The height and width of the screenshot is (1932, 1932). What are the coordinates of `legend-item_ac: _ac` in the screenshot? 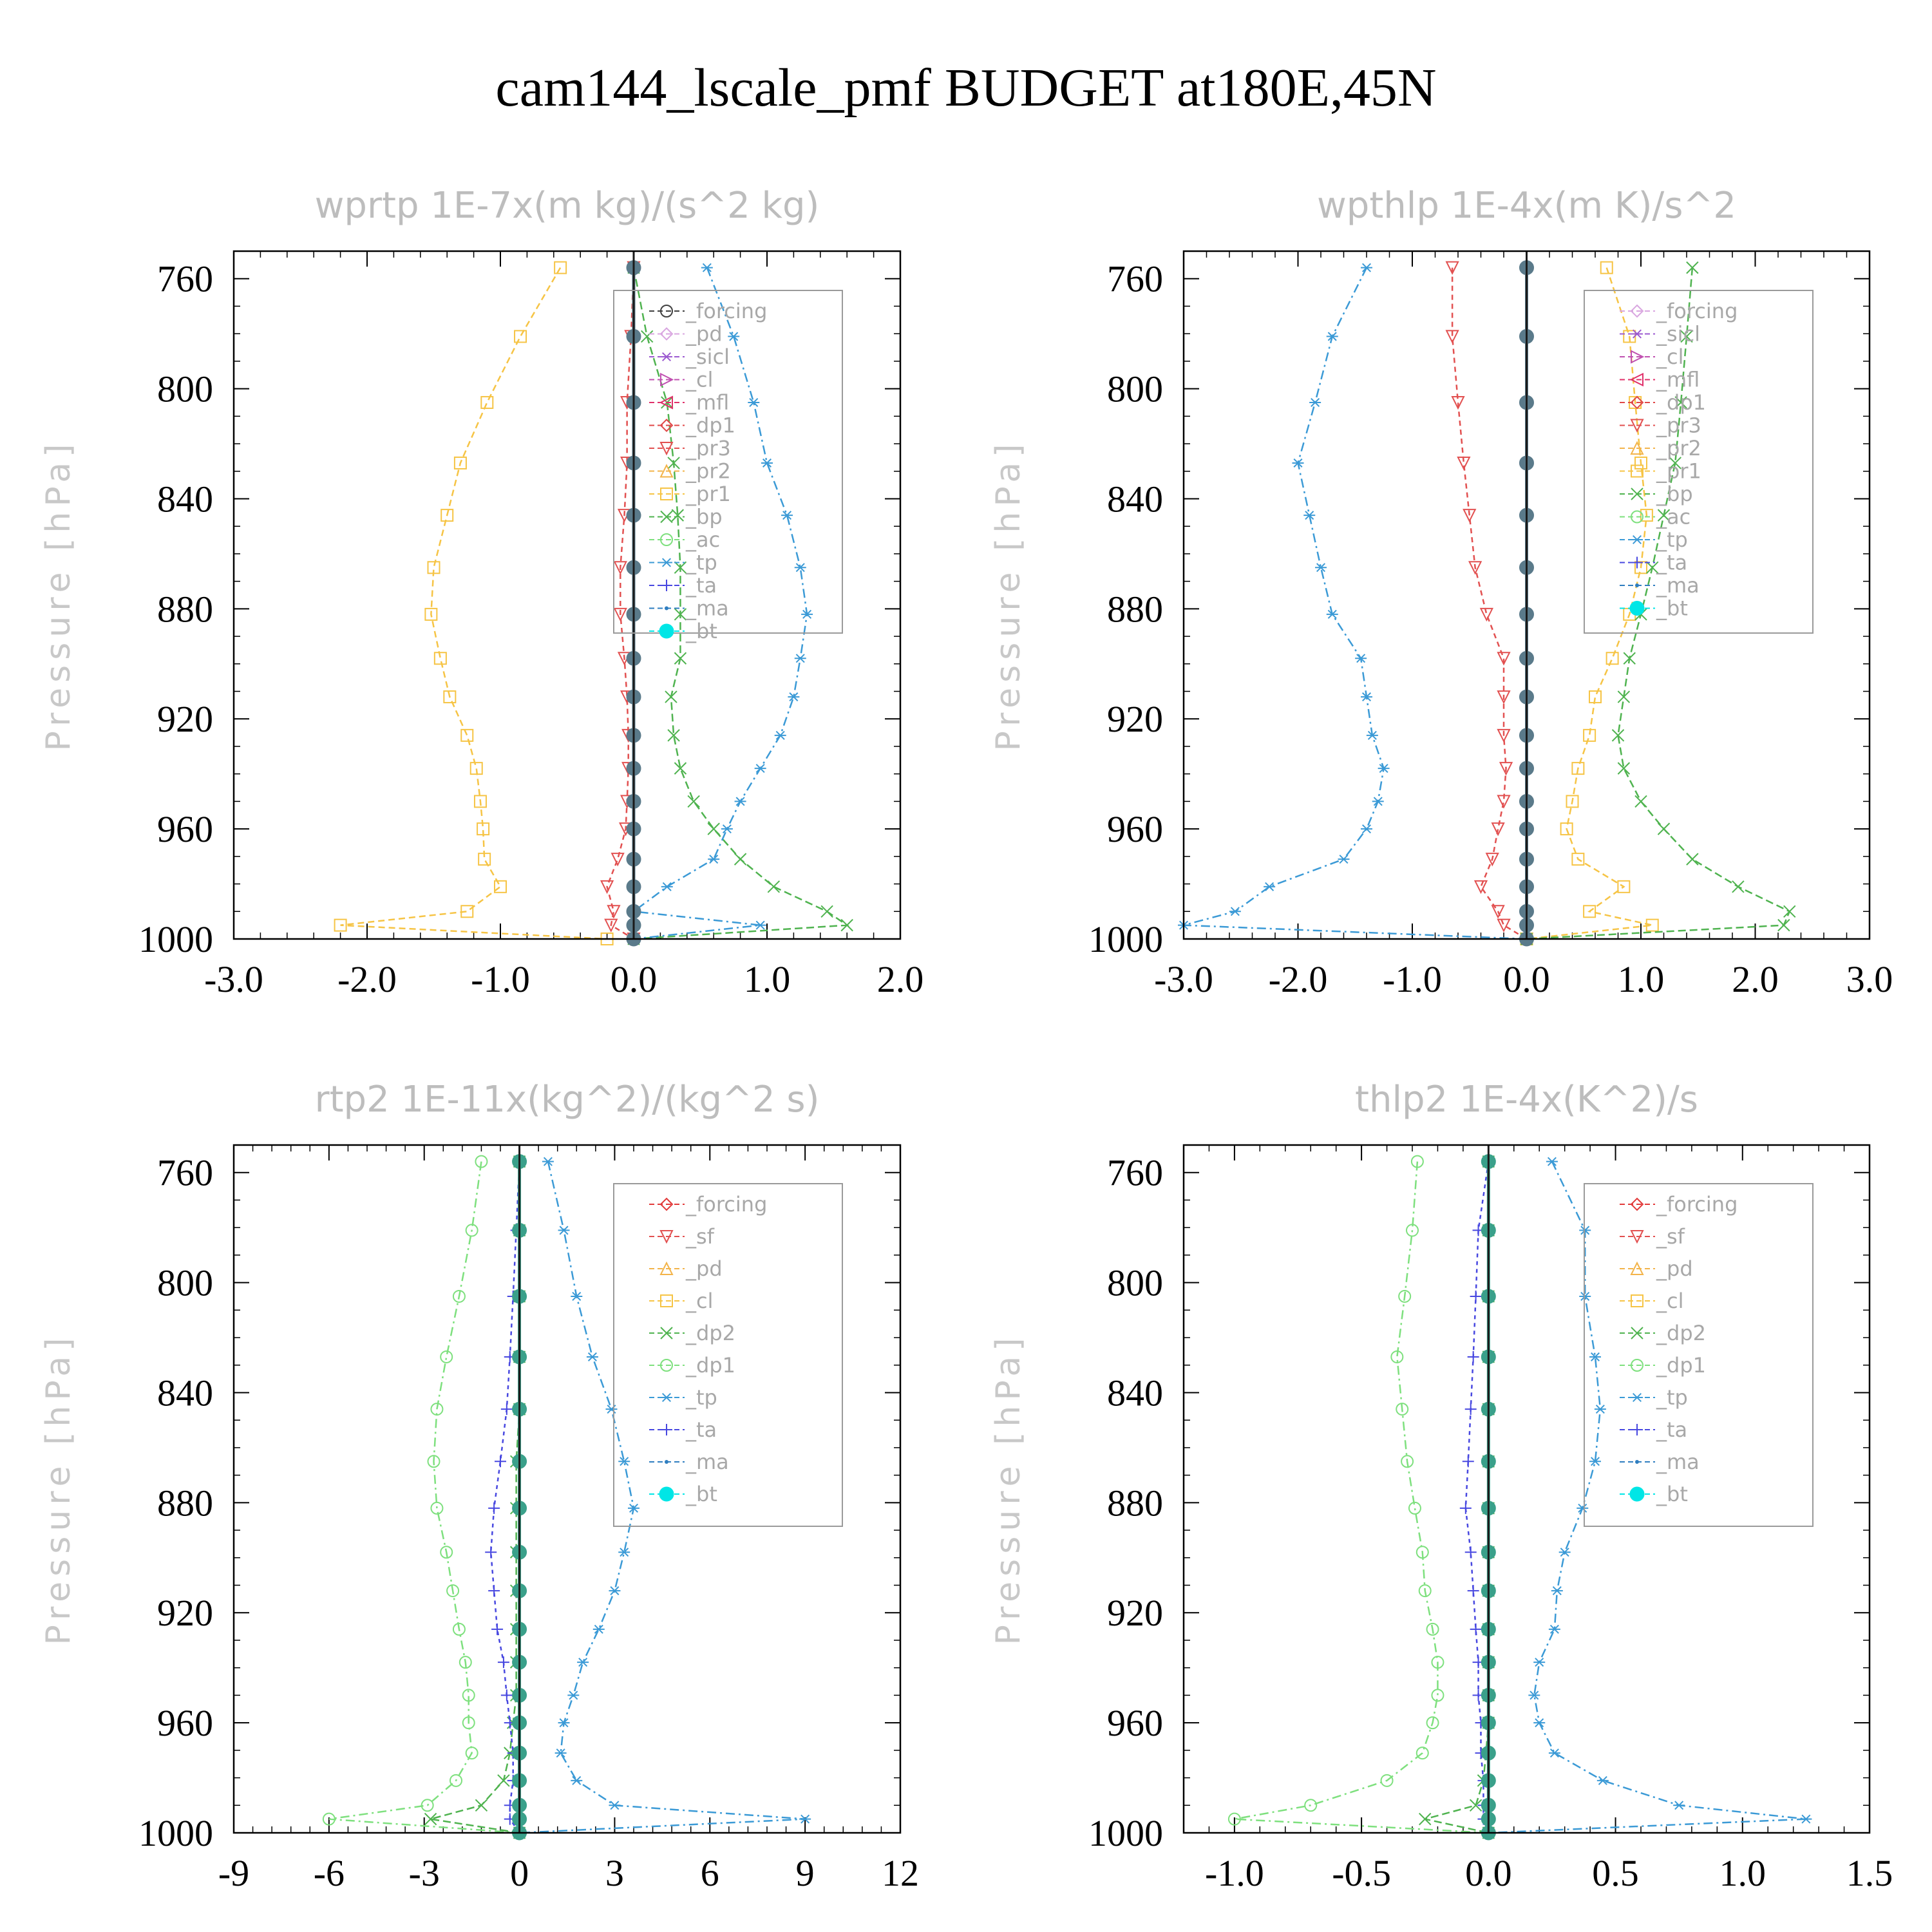 It's located at (684, 539).